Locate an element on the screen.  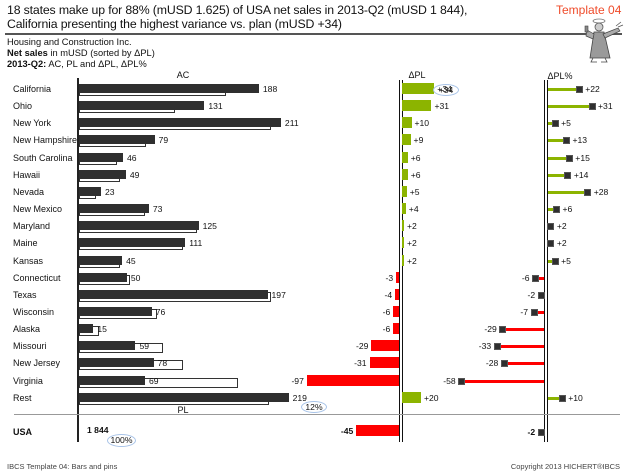
ac-value: 131 is located at coordinates (215, 106).